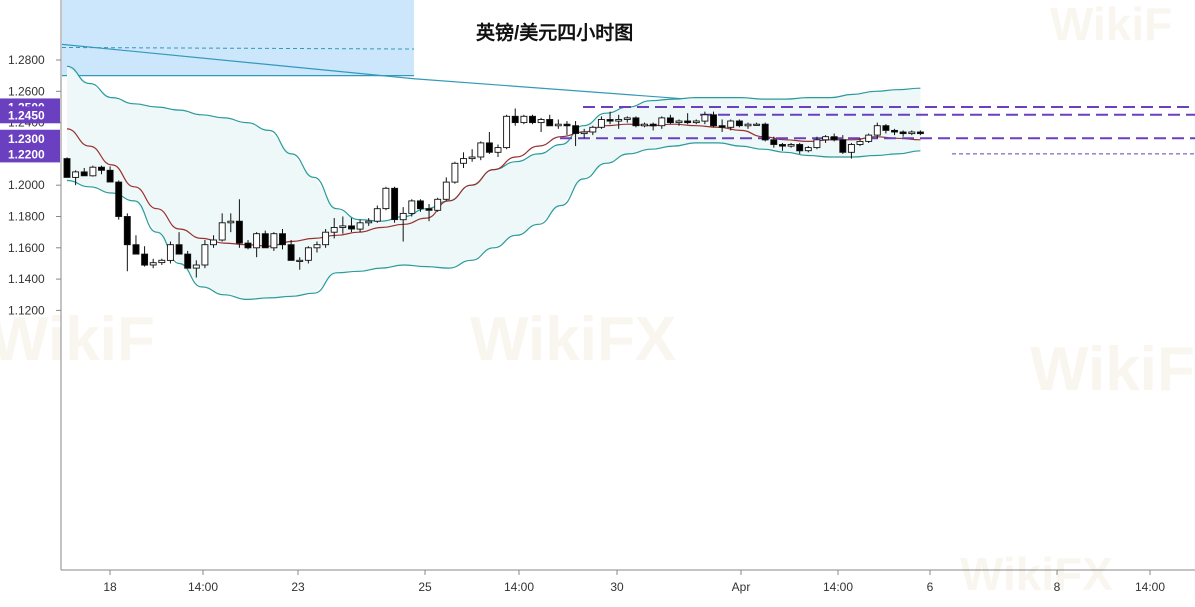 This screenshot has width=1195, height=607. I want to click on price-label: 1.2300, so click(30, 138).